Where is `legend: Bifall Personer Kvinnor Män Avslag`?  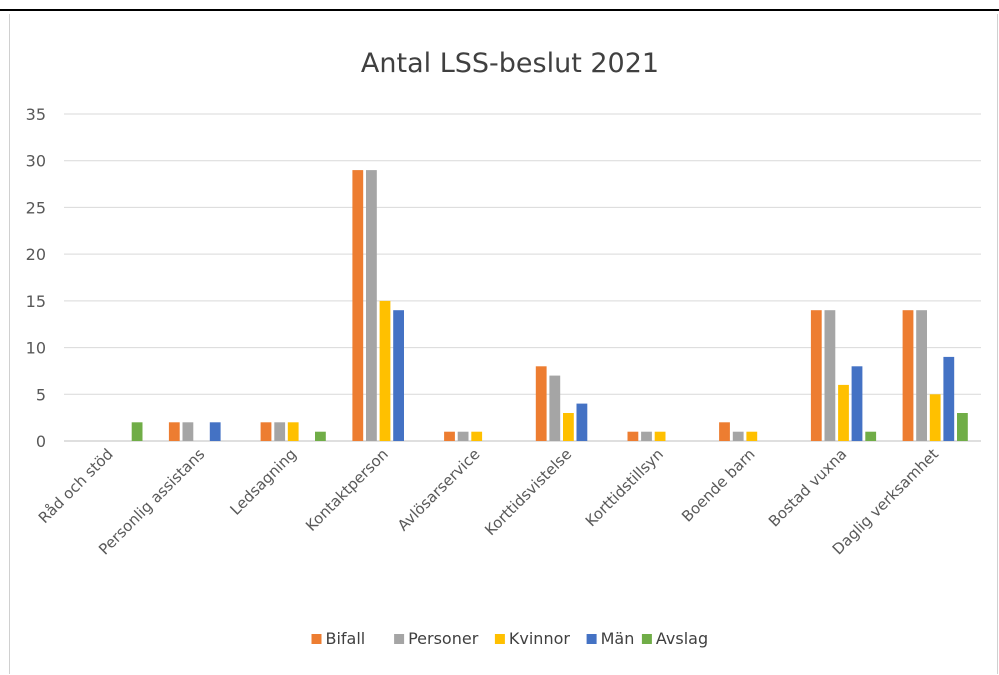
legend: Bifall Personer Kvinnor Män Avslag is located at coordinates (509, 638).